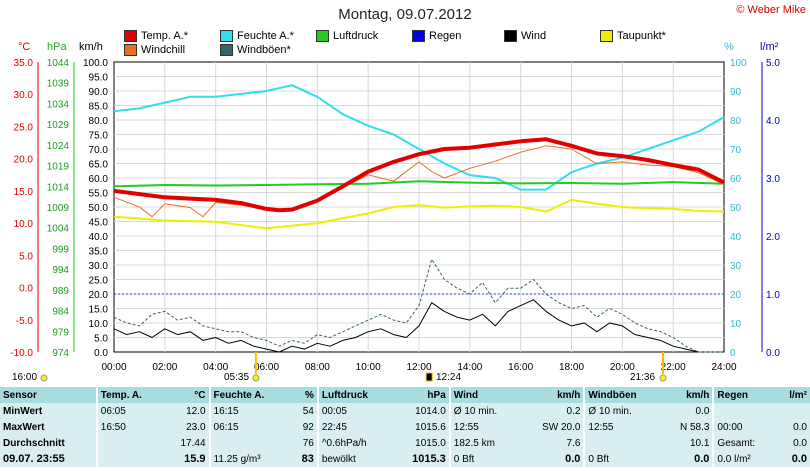 Image resolution: width=810 pixels, height=471 pixels. Describe the element at coordinates (101, 339) in the screenshot. I see `wind-tick-label: 5.0` at that location.